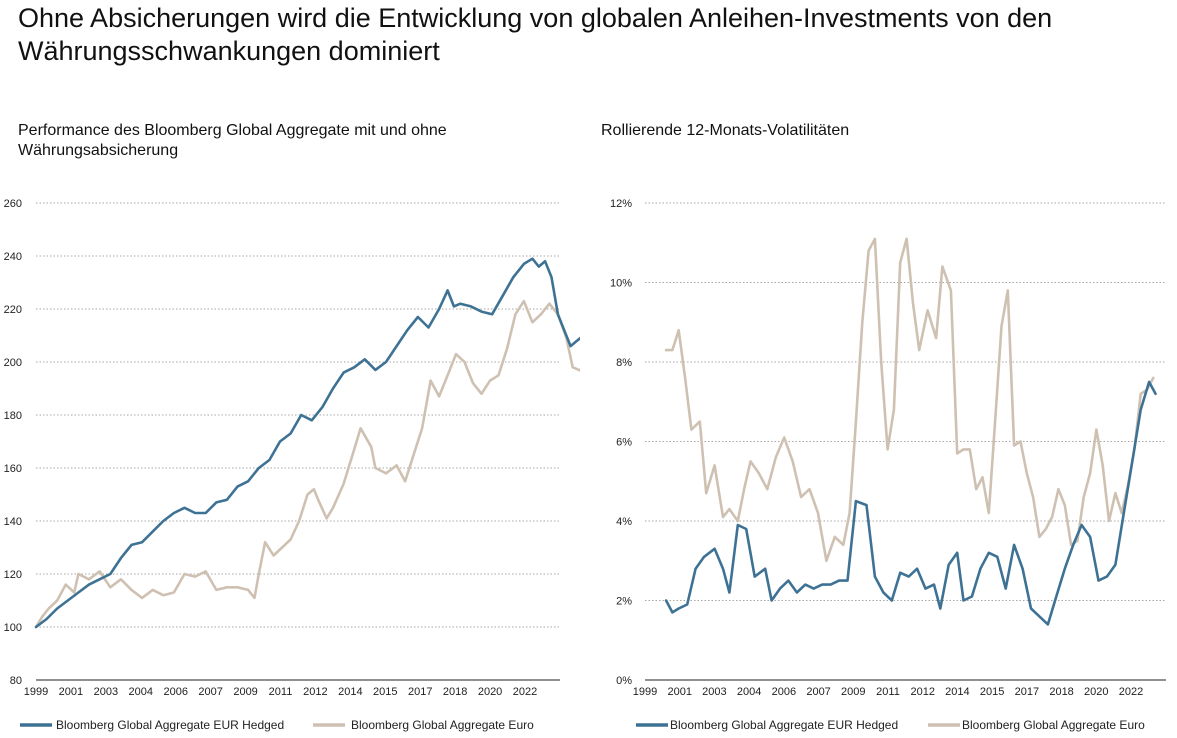  Describe the element at coordinates (13, 416) in the screenshot. I see `y-tick-label: 180` at that location.